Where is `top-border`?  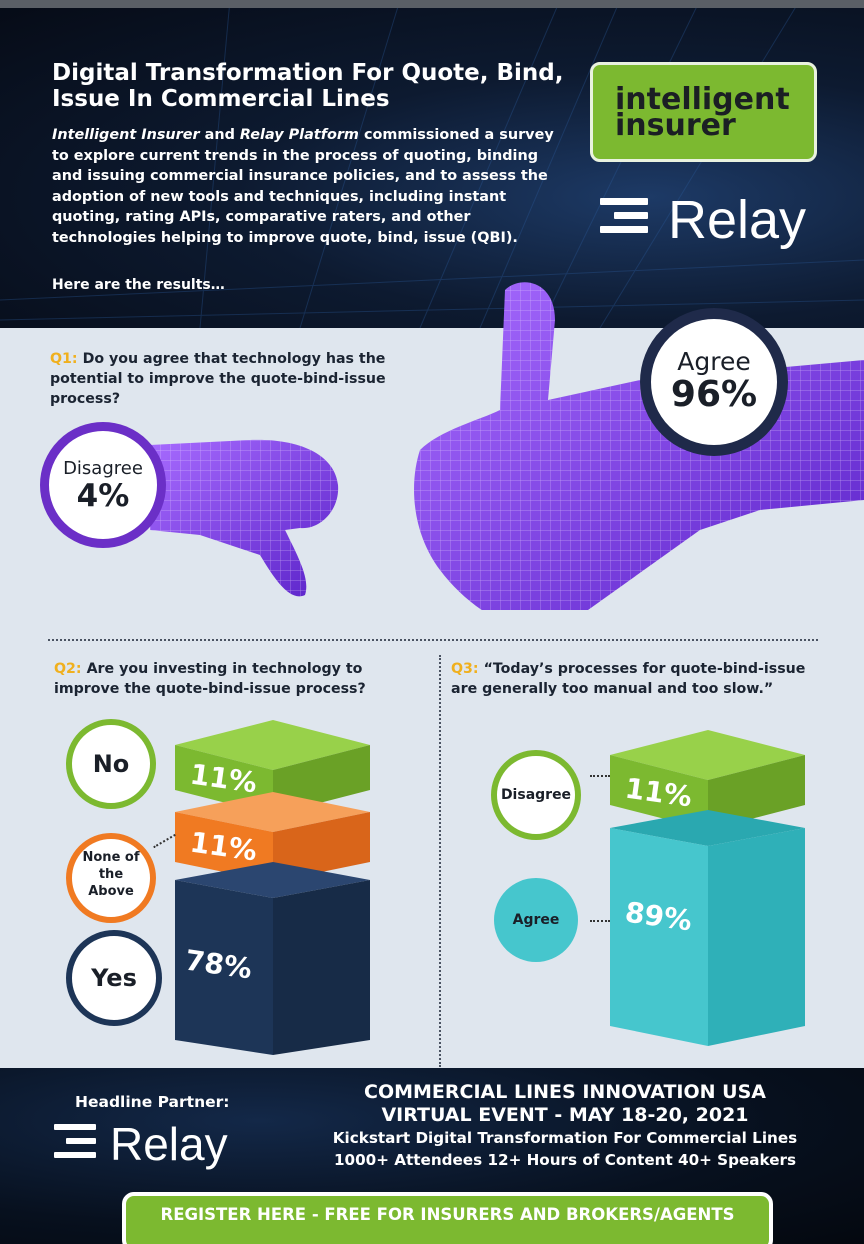
top-border is located at coordinates (432, 4).